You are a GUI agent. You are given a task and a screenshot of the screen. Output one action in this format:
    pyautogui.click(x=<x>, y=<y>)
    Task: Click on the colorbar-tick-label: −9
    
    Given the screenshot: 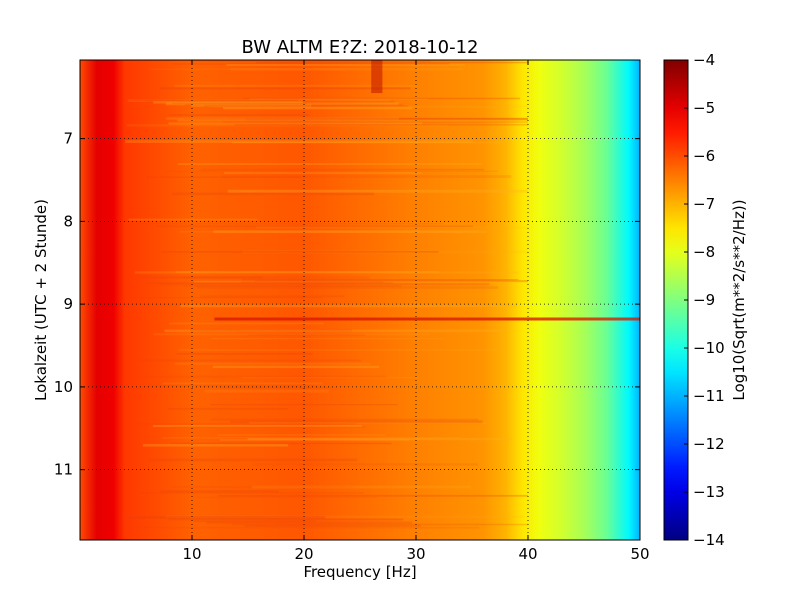 What is the action you would take?
    pyautogui.click(x=704, y=300)
    